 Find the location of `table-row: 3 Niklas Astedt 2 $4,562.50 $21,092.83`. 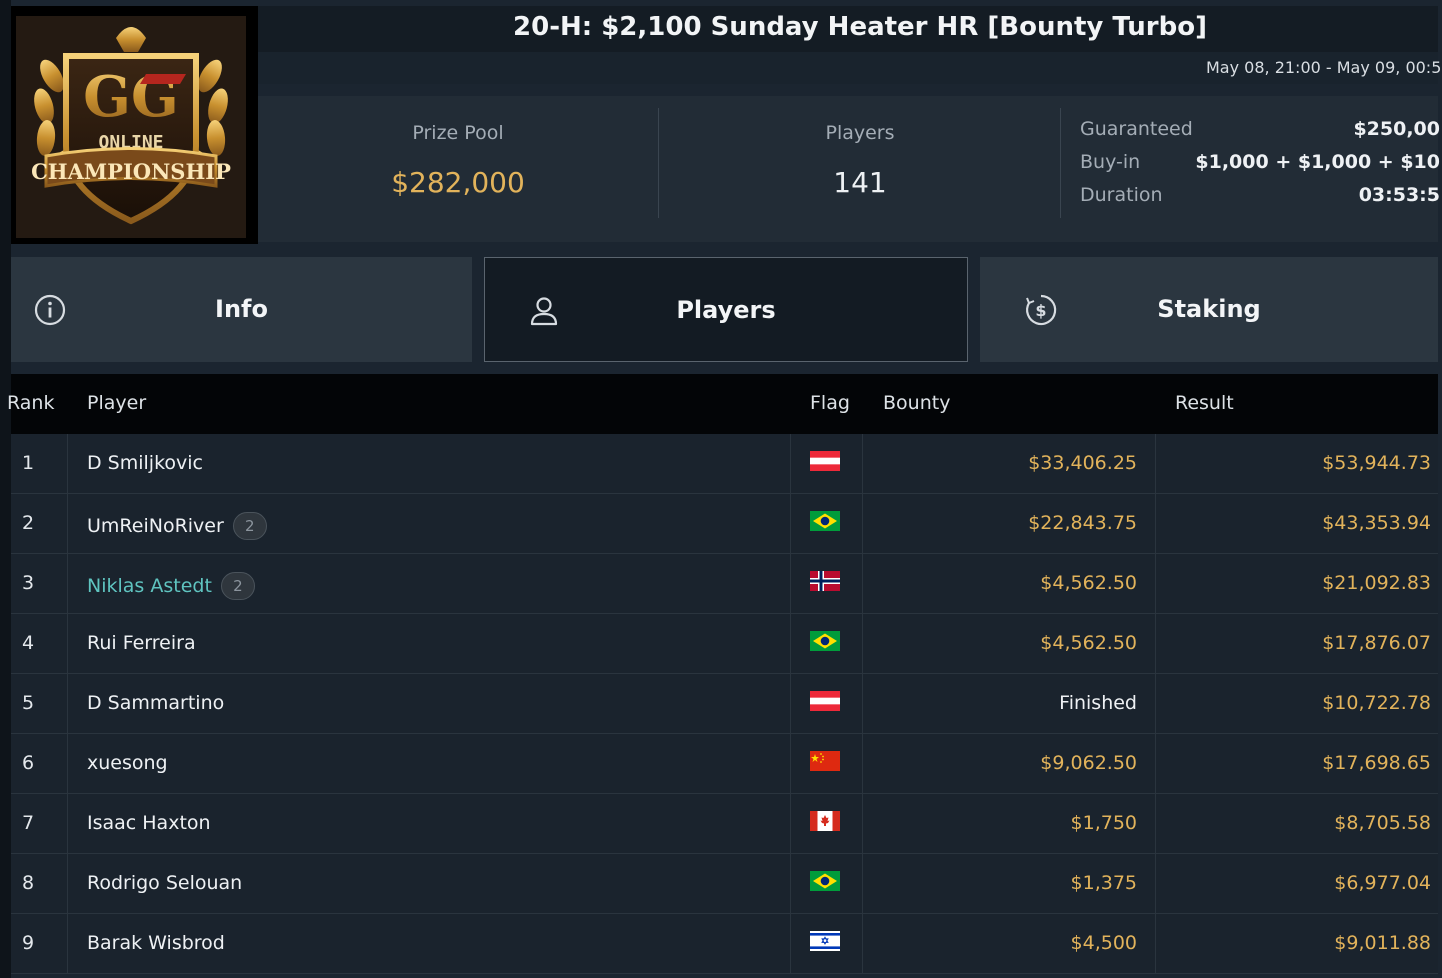

table-row: 3 Niklas Astedt 2 $4,562.50 $21,092.83 is located at coordinates (724, 584).